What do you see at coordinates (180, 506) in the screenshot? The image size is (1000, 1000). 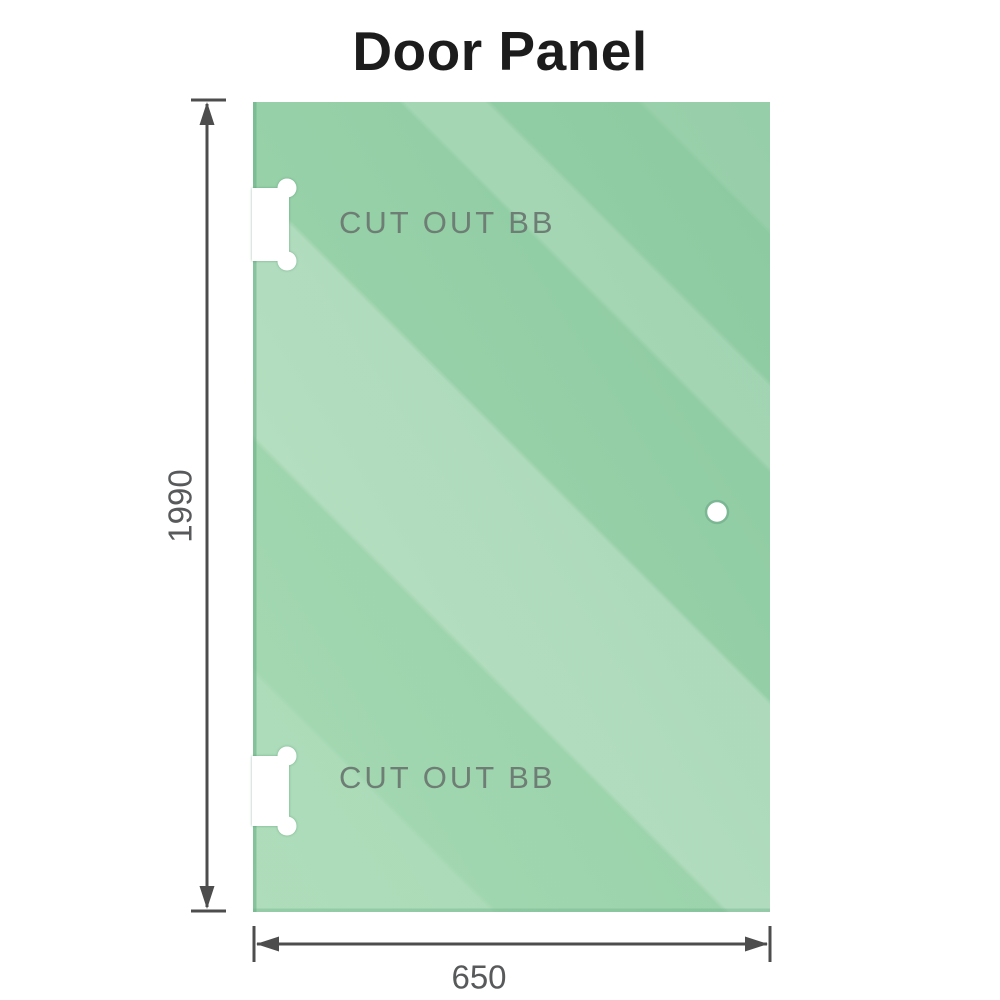 I see `height-dimension-label: 1990` at bounding box center [180, 506].